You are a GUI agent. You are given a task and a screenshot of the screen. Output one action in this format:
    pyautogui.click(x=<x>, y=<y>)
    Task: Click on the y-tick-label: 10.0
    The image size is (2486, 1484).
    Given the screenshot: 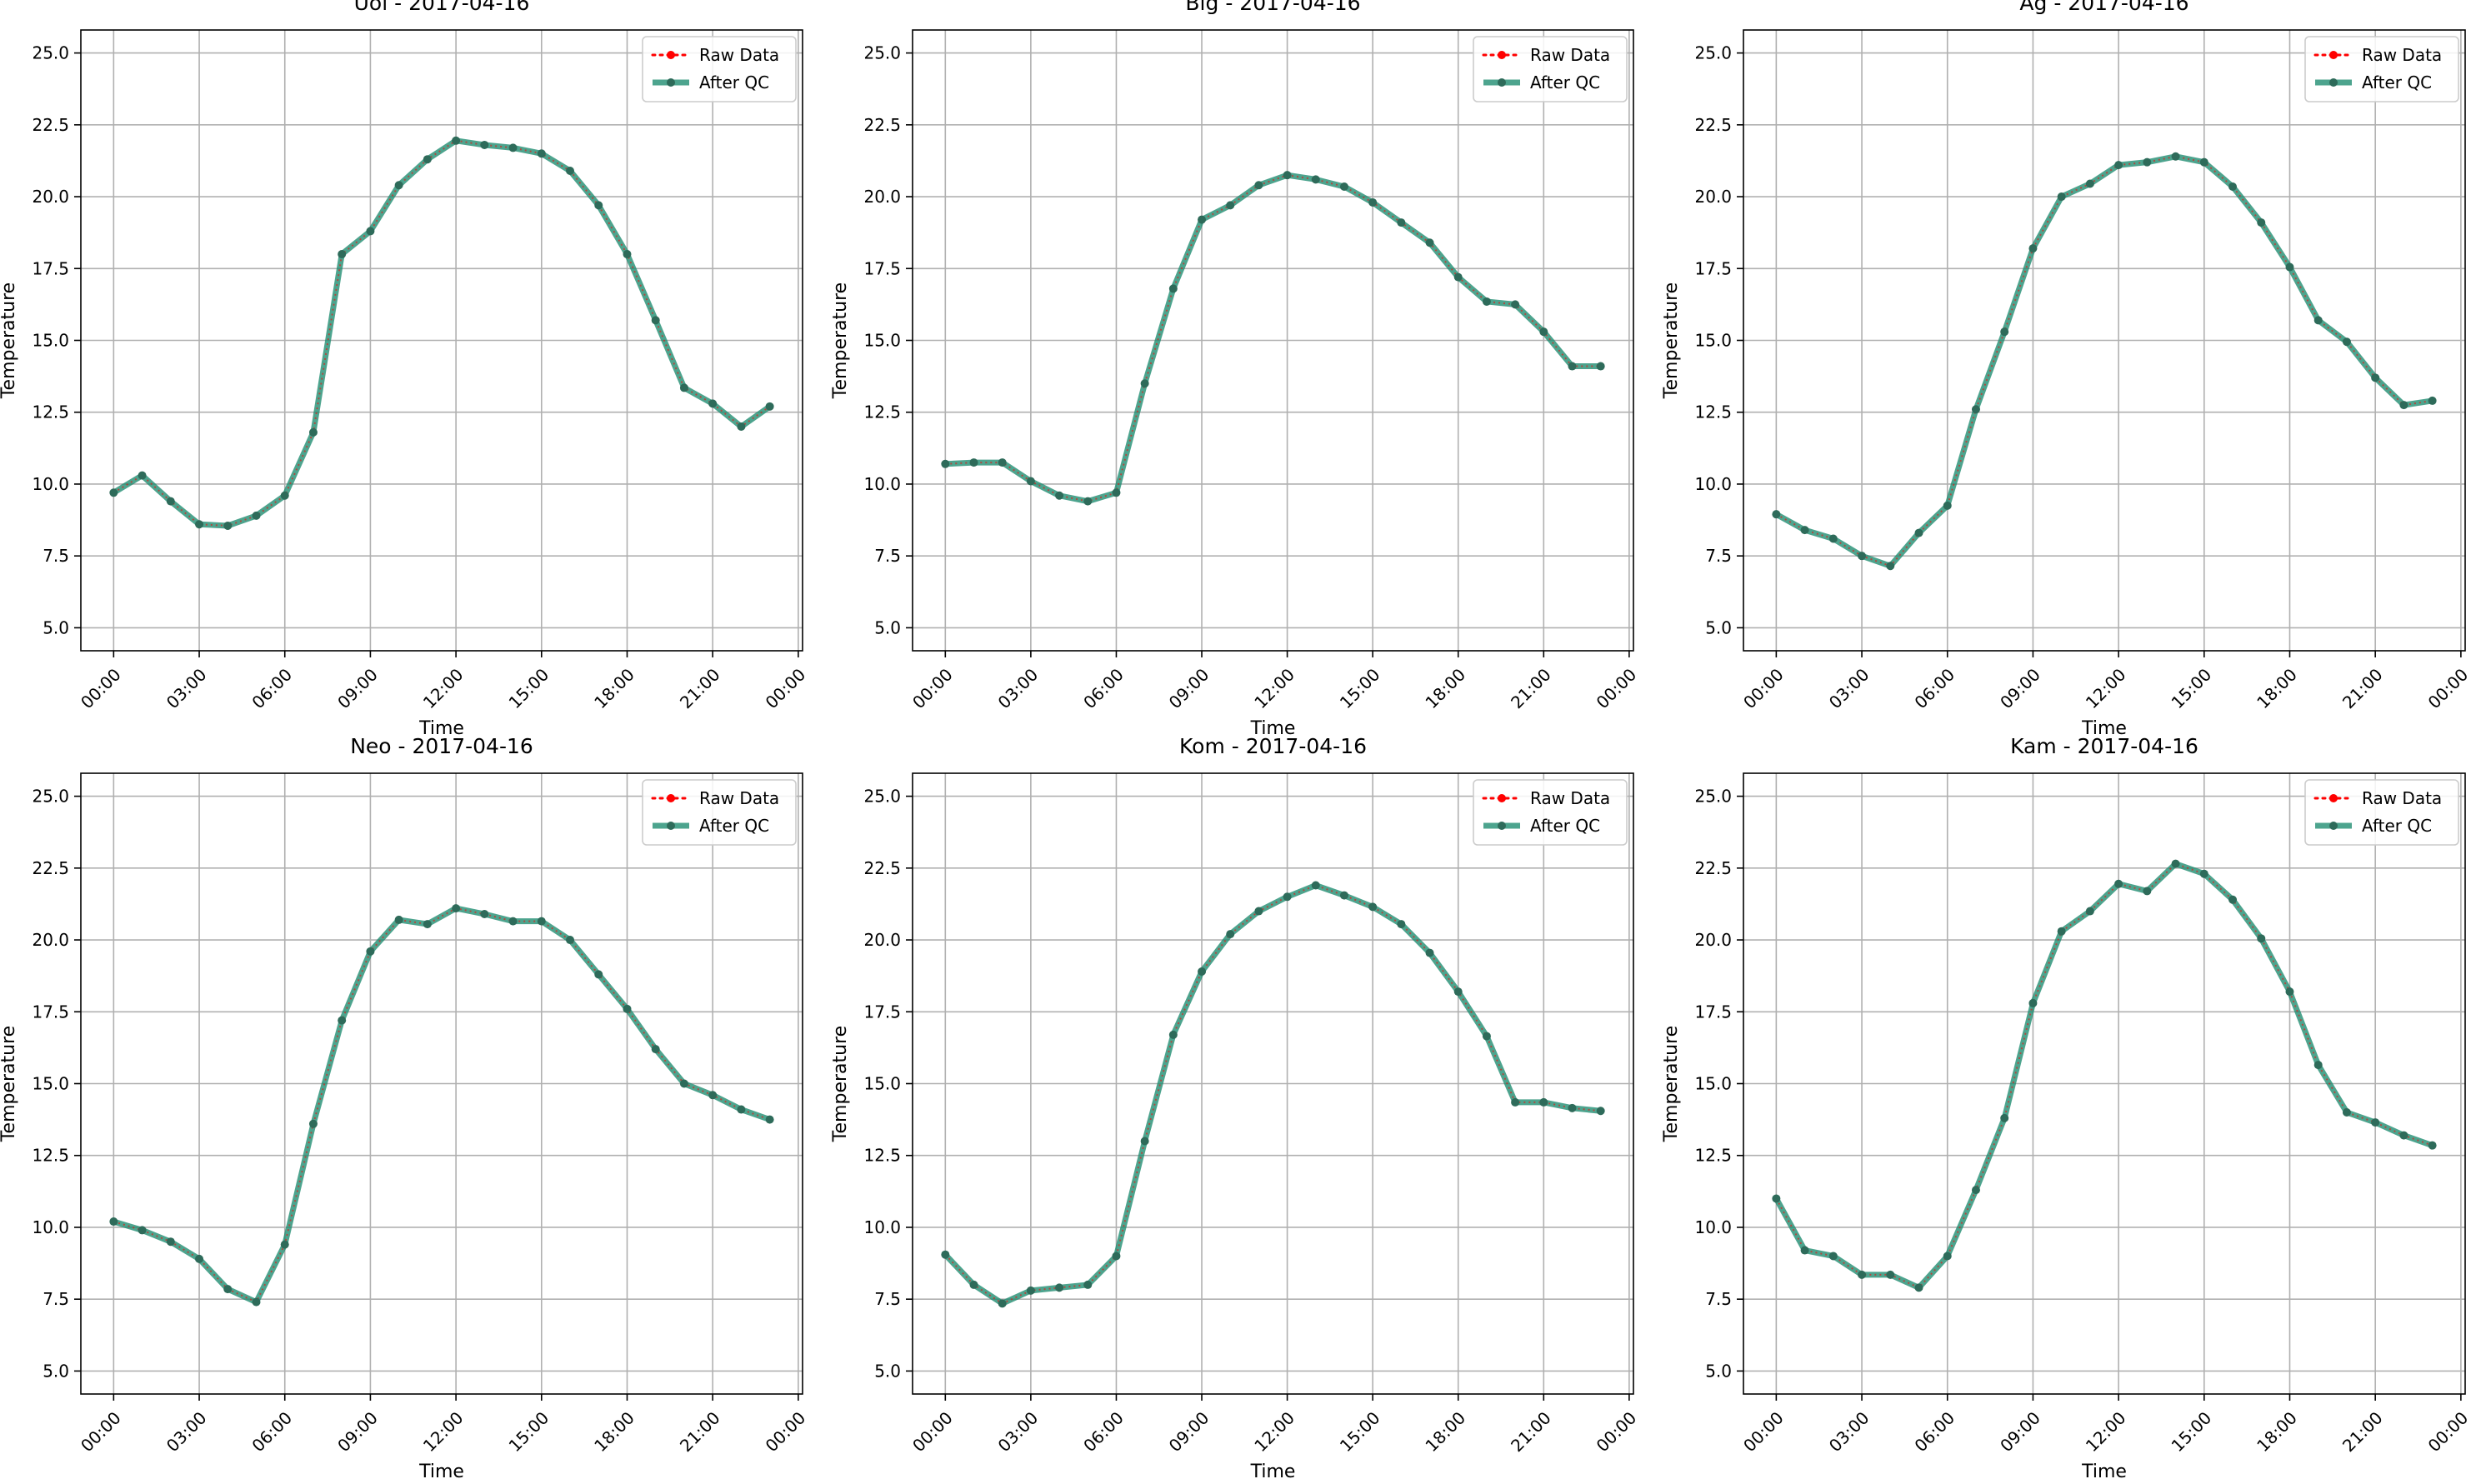 What is the action you would take?
    pyautogui.click(x=1713, y=1227)
    